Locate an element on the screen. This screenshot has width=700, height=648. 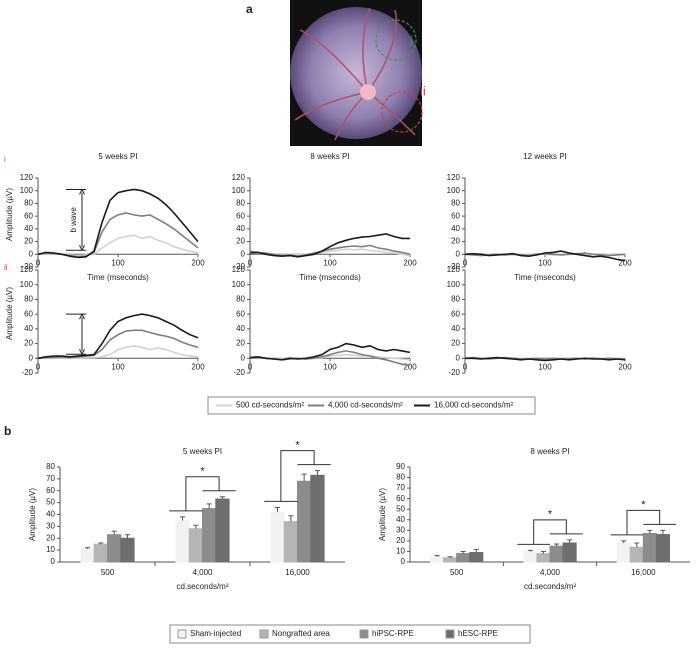
x-axis-label: Time (mseconds) is located at coordinates (330, 277).